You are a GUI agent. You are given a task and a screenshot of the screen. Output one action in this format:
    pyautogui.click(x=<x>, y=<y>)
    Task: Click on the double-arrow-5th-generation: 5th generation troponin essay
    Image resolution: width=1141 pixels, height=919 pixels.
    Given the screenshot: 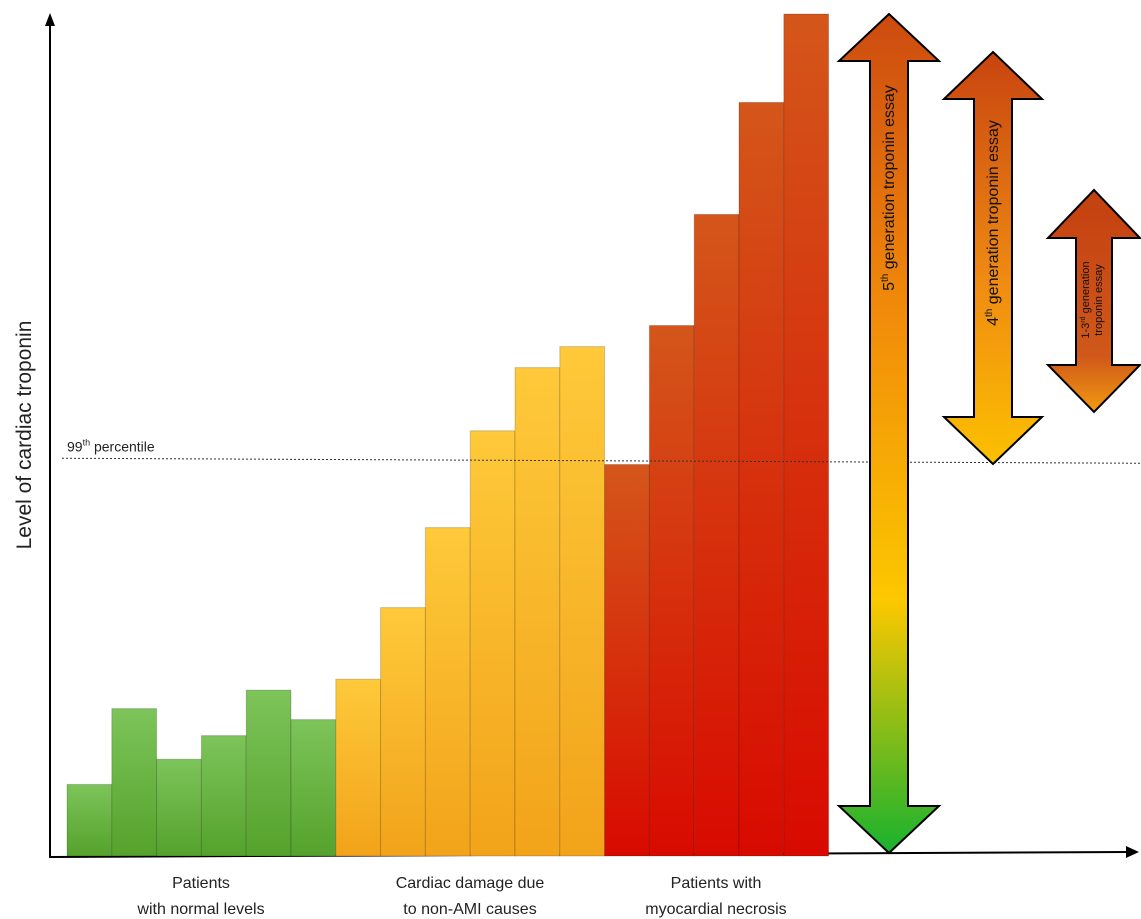 What is the action you would take?
    pyautogui.click(x=889, y=433)
    